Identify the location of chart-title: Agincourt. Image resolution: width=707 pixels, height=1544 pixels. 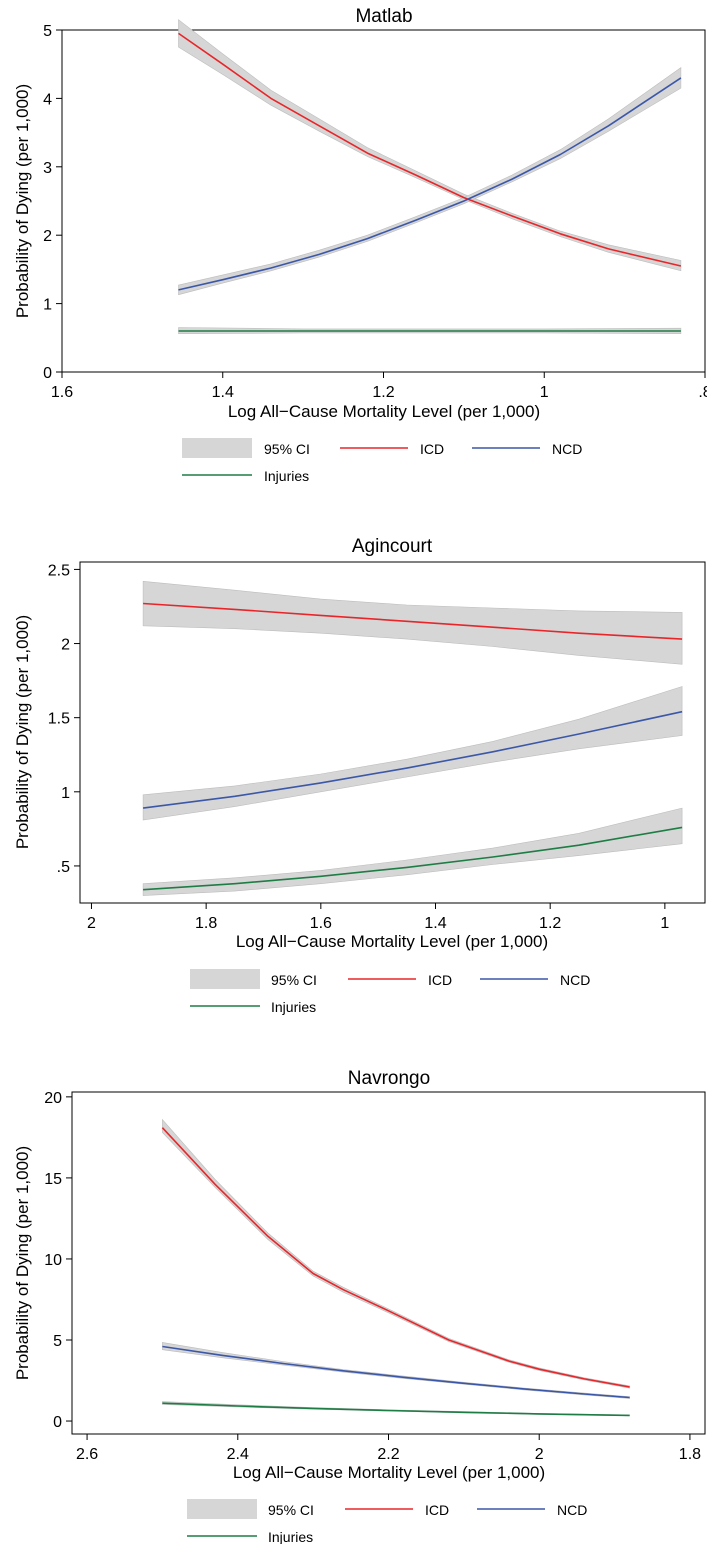
(392, 546).